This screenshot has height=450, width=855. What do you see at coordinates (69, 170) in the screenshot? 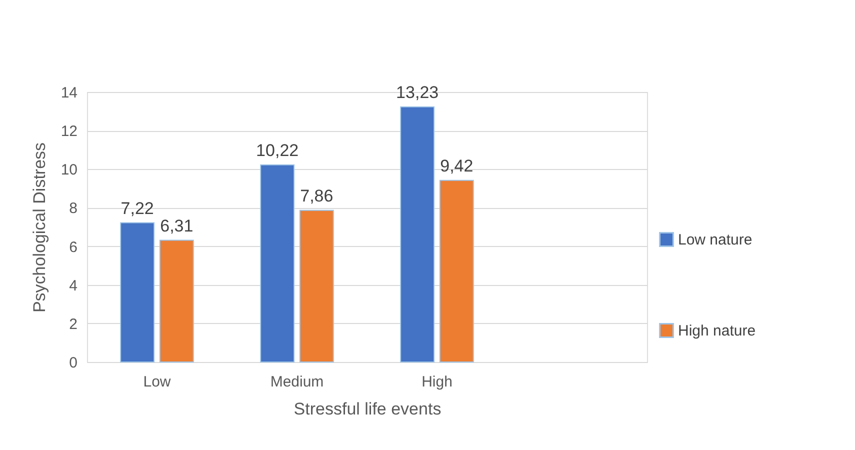
I see `y-tick-label: 10` at bounding box center [69, 170].